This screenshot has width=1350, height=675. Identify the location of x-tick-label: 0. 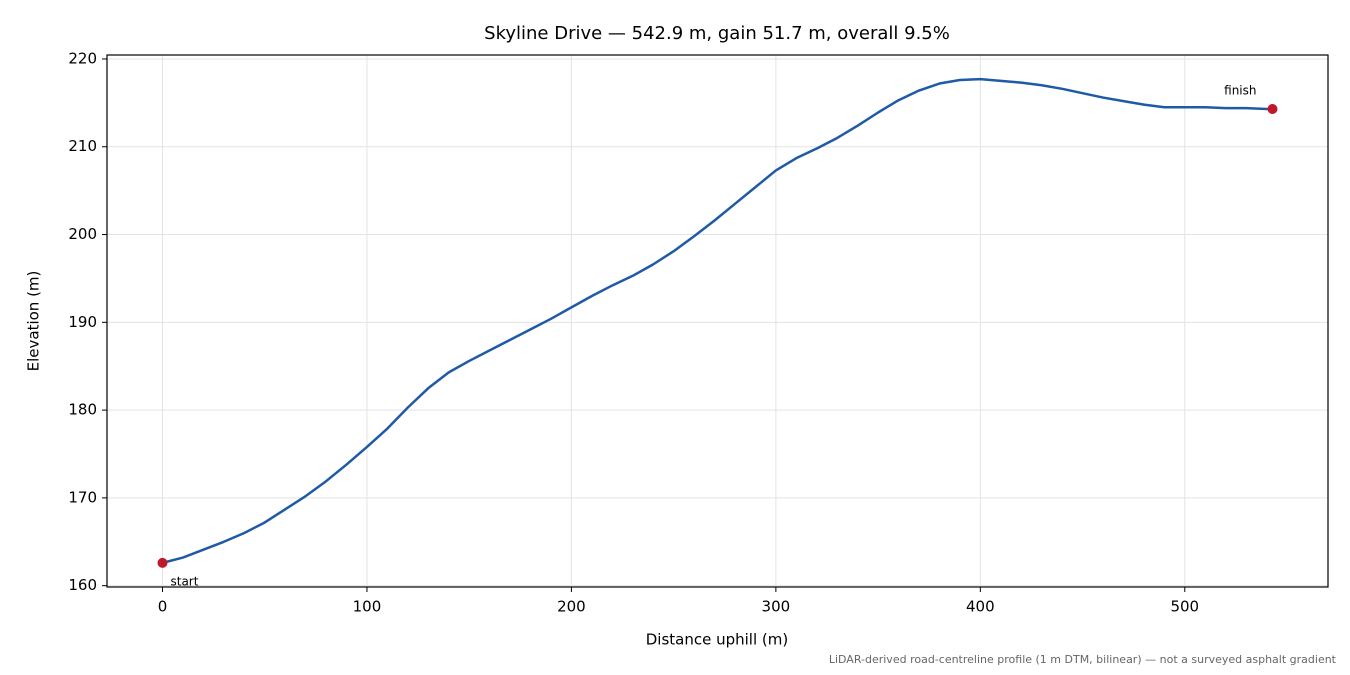
(163, 607).